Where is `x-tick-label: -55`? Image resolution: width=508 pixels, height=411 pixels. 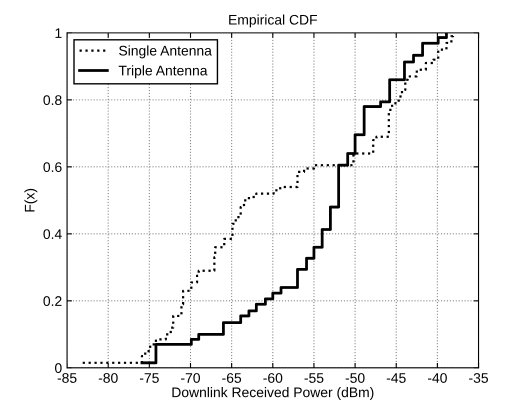 x-tick-label: -55 is located at coordinates (314, 378).